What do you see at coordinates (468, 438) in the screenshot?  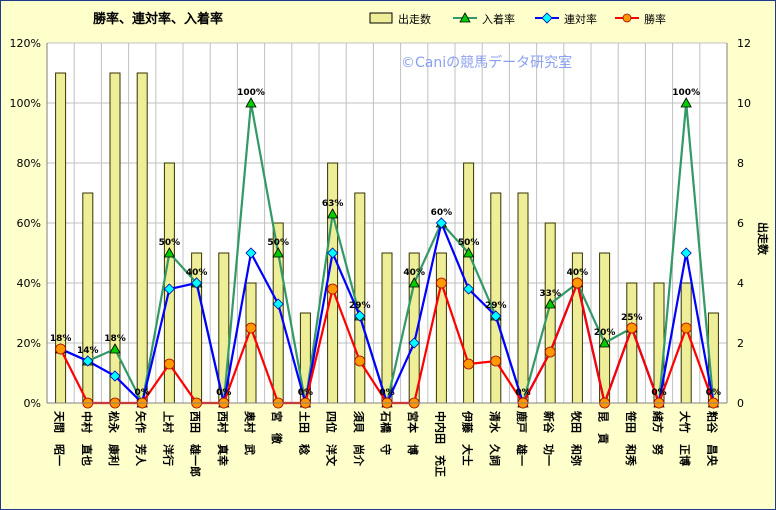 I see `category-label: 伊藤 大士` at bounding box center [468, 438].